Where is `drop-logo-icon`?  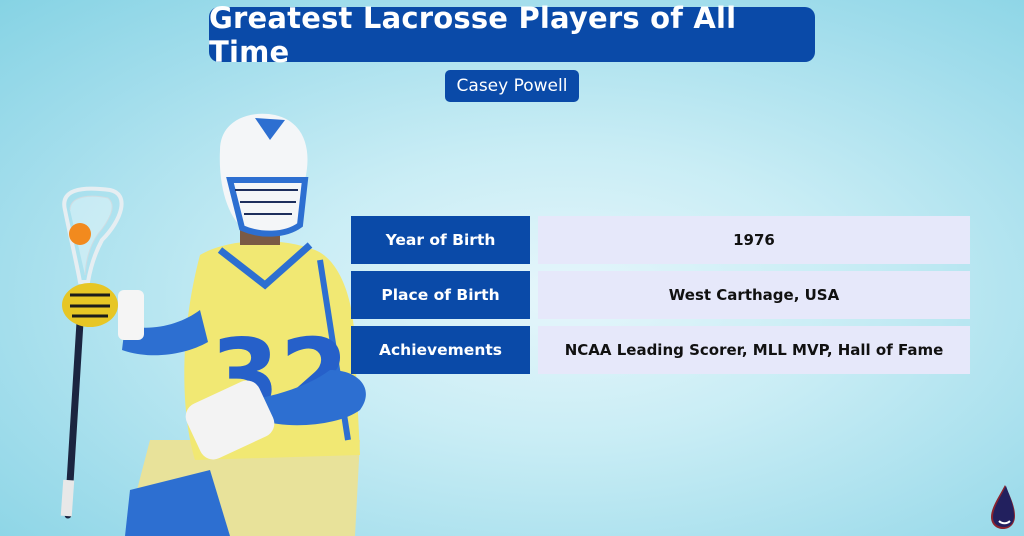 drop-logo-icon is located at coordinates (1003, 507).